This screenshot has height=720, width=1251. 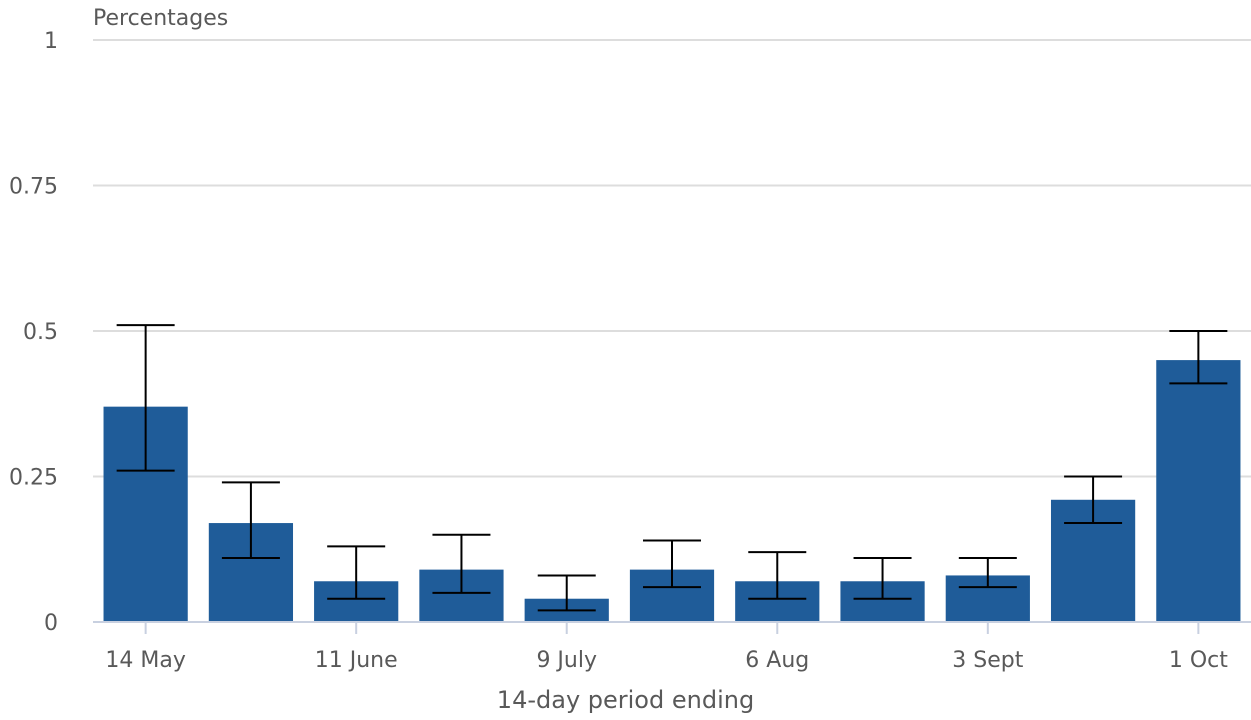 What do you see at coordinates (356, 660) in the screenshot?
I see `x-tick-label: 11 June` at bounding box center [356, 660].